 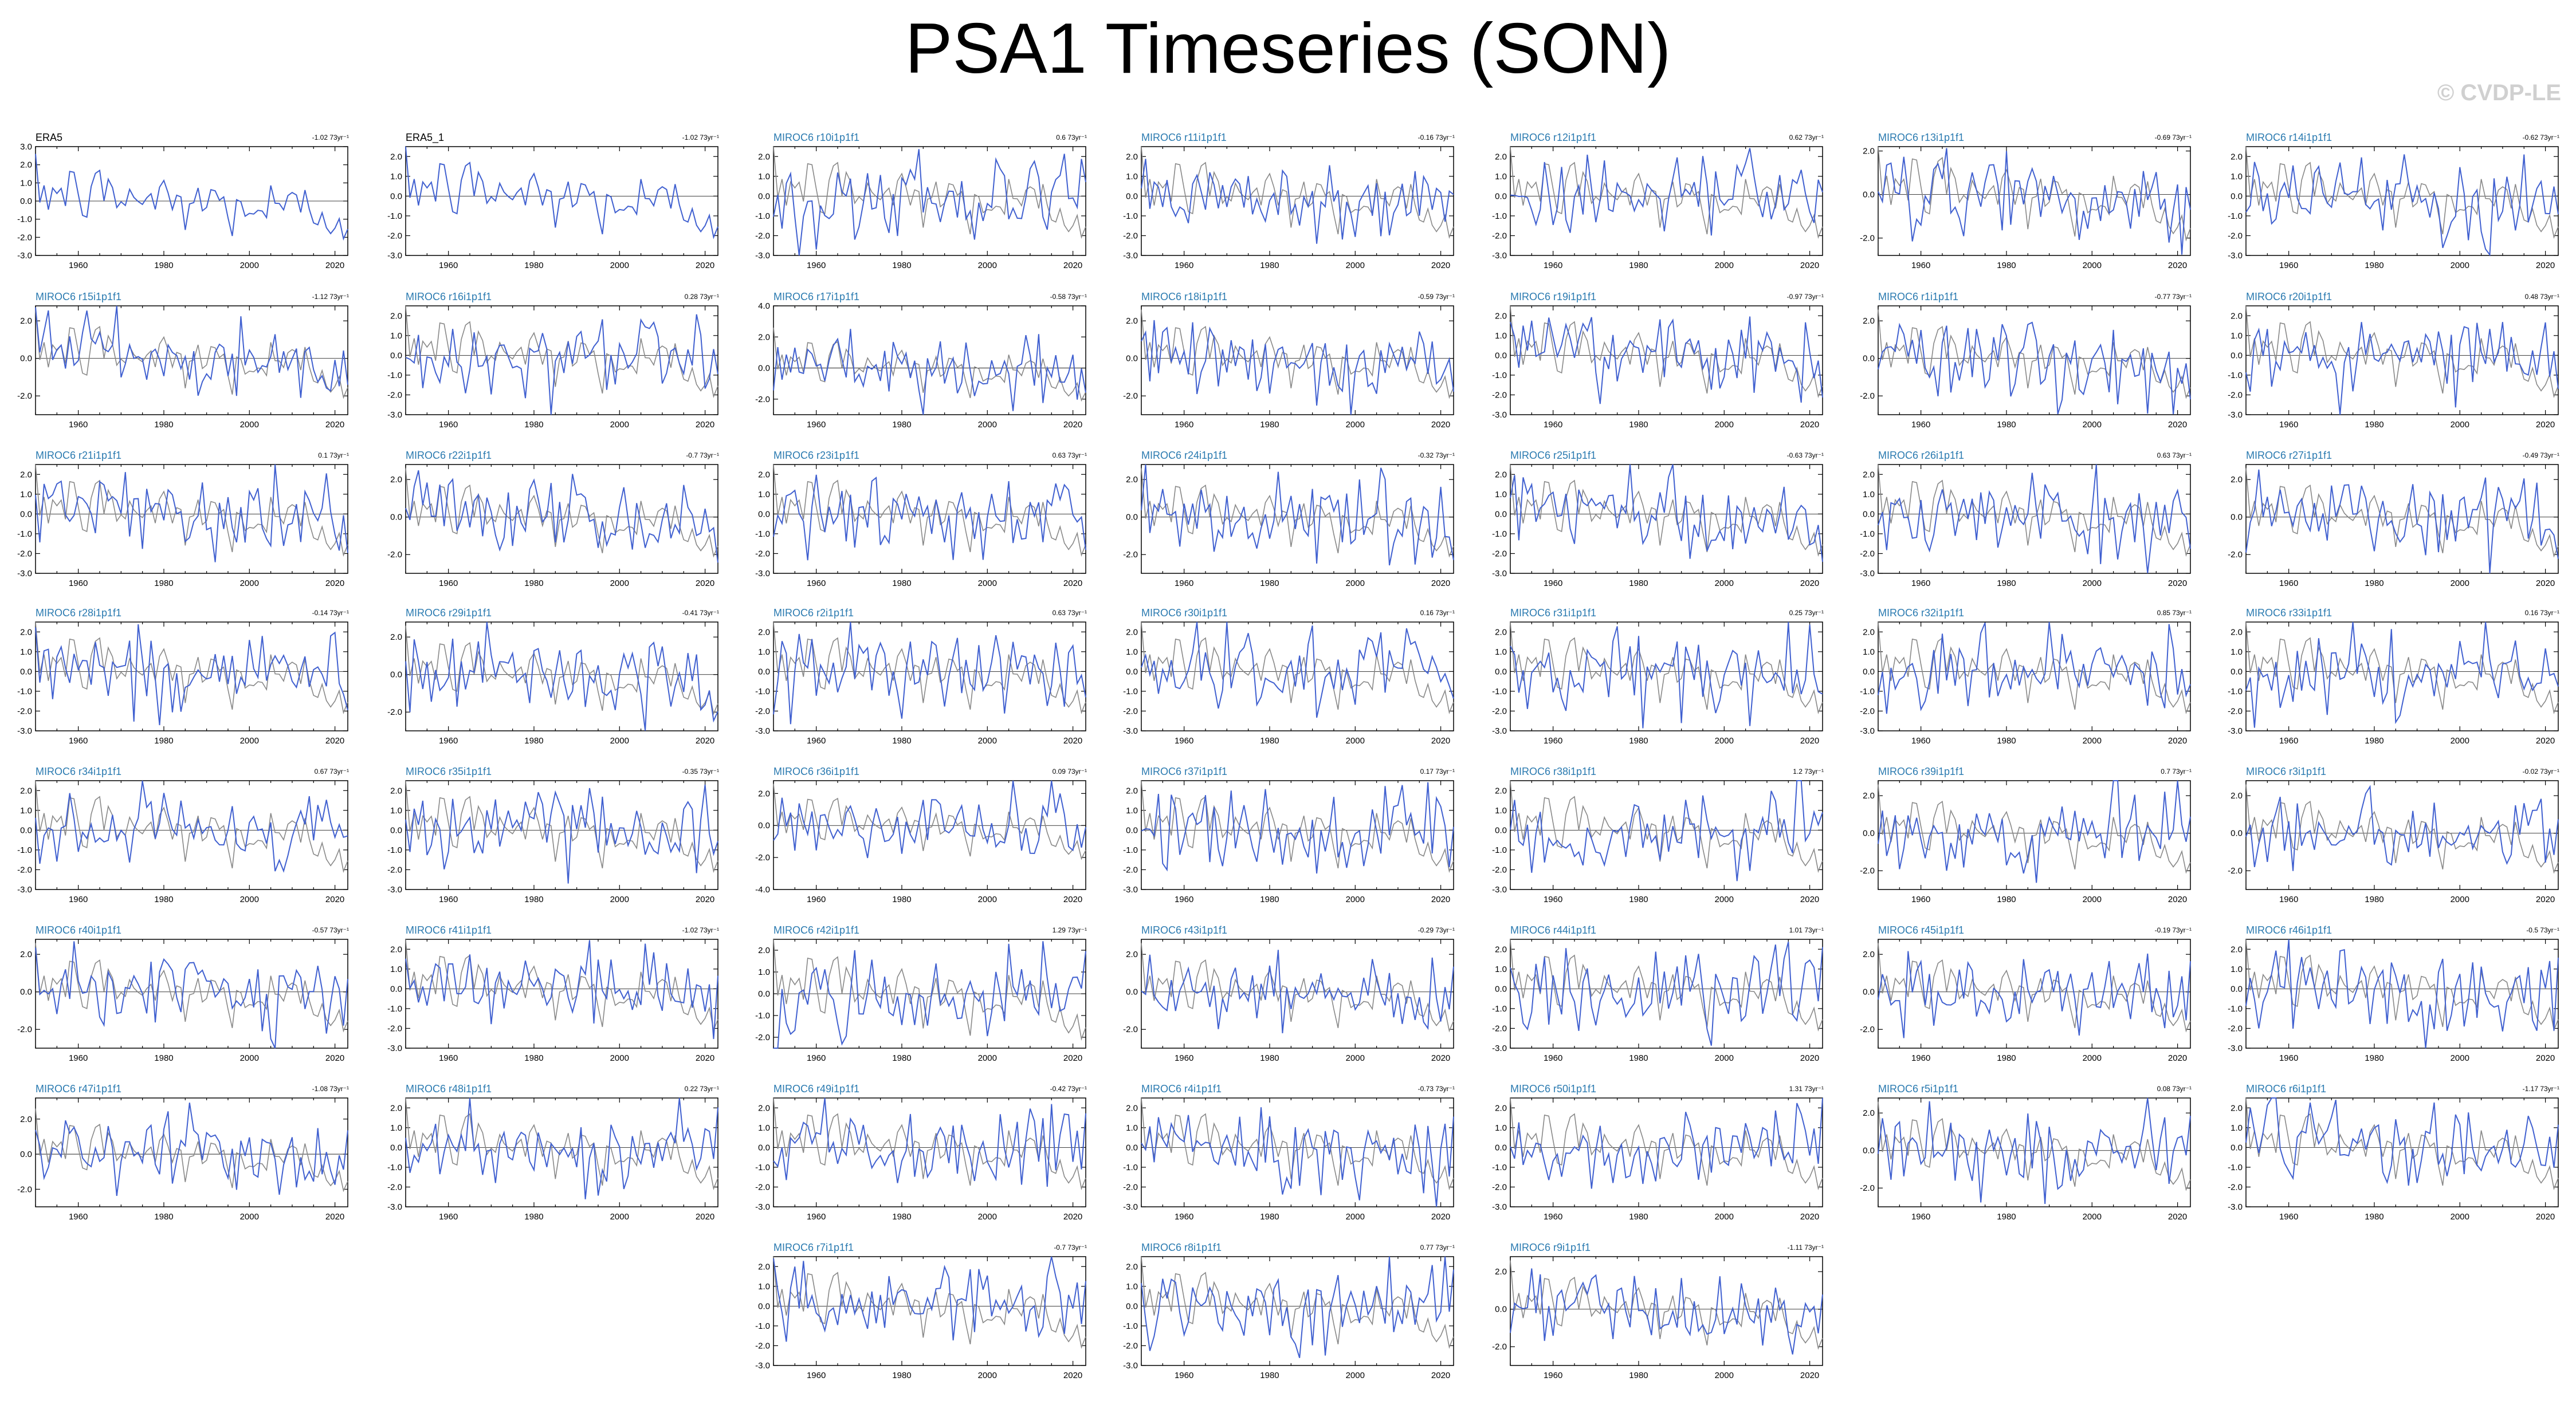 What do you see at coordinates (814, 1247) in the screenshot?
I see `panel-title: MIROC6 r7i1p1f1` at bounding box center [814, 1247].